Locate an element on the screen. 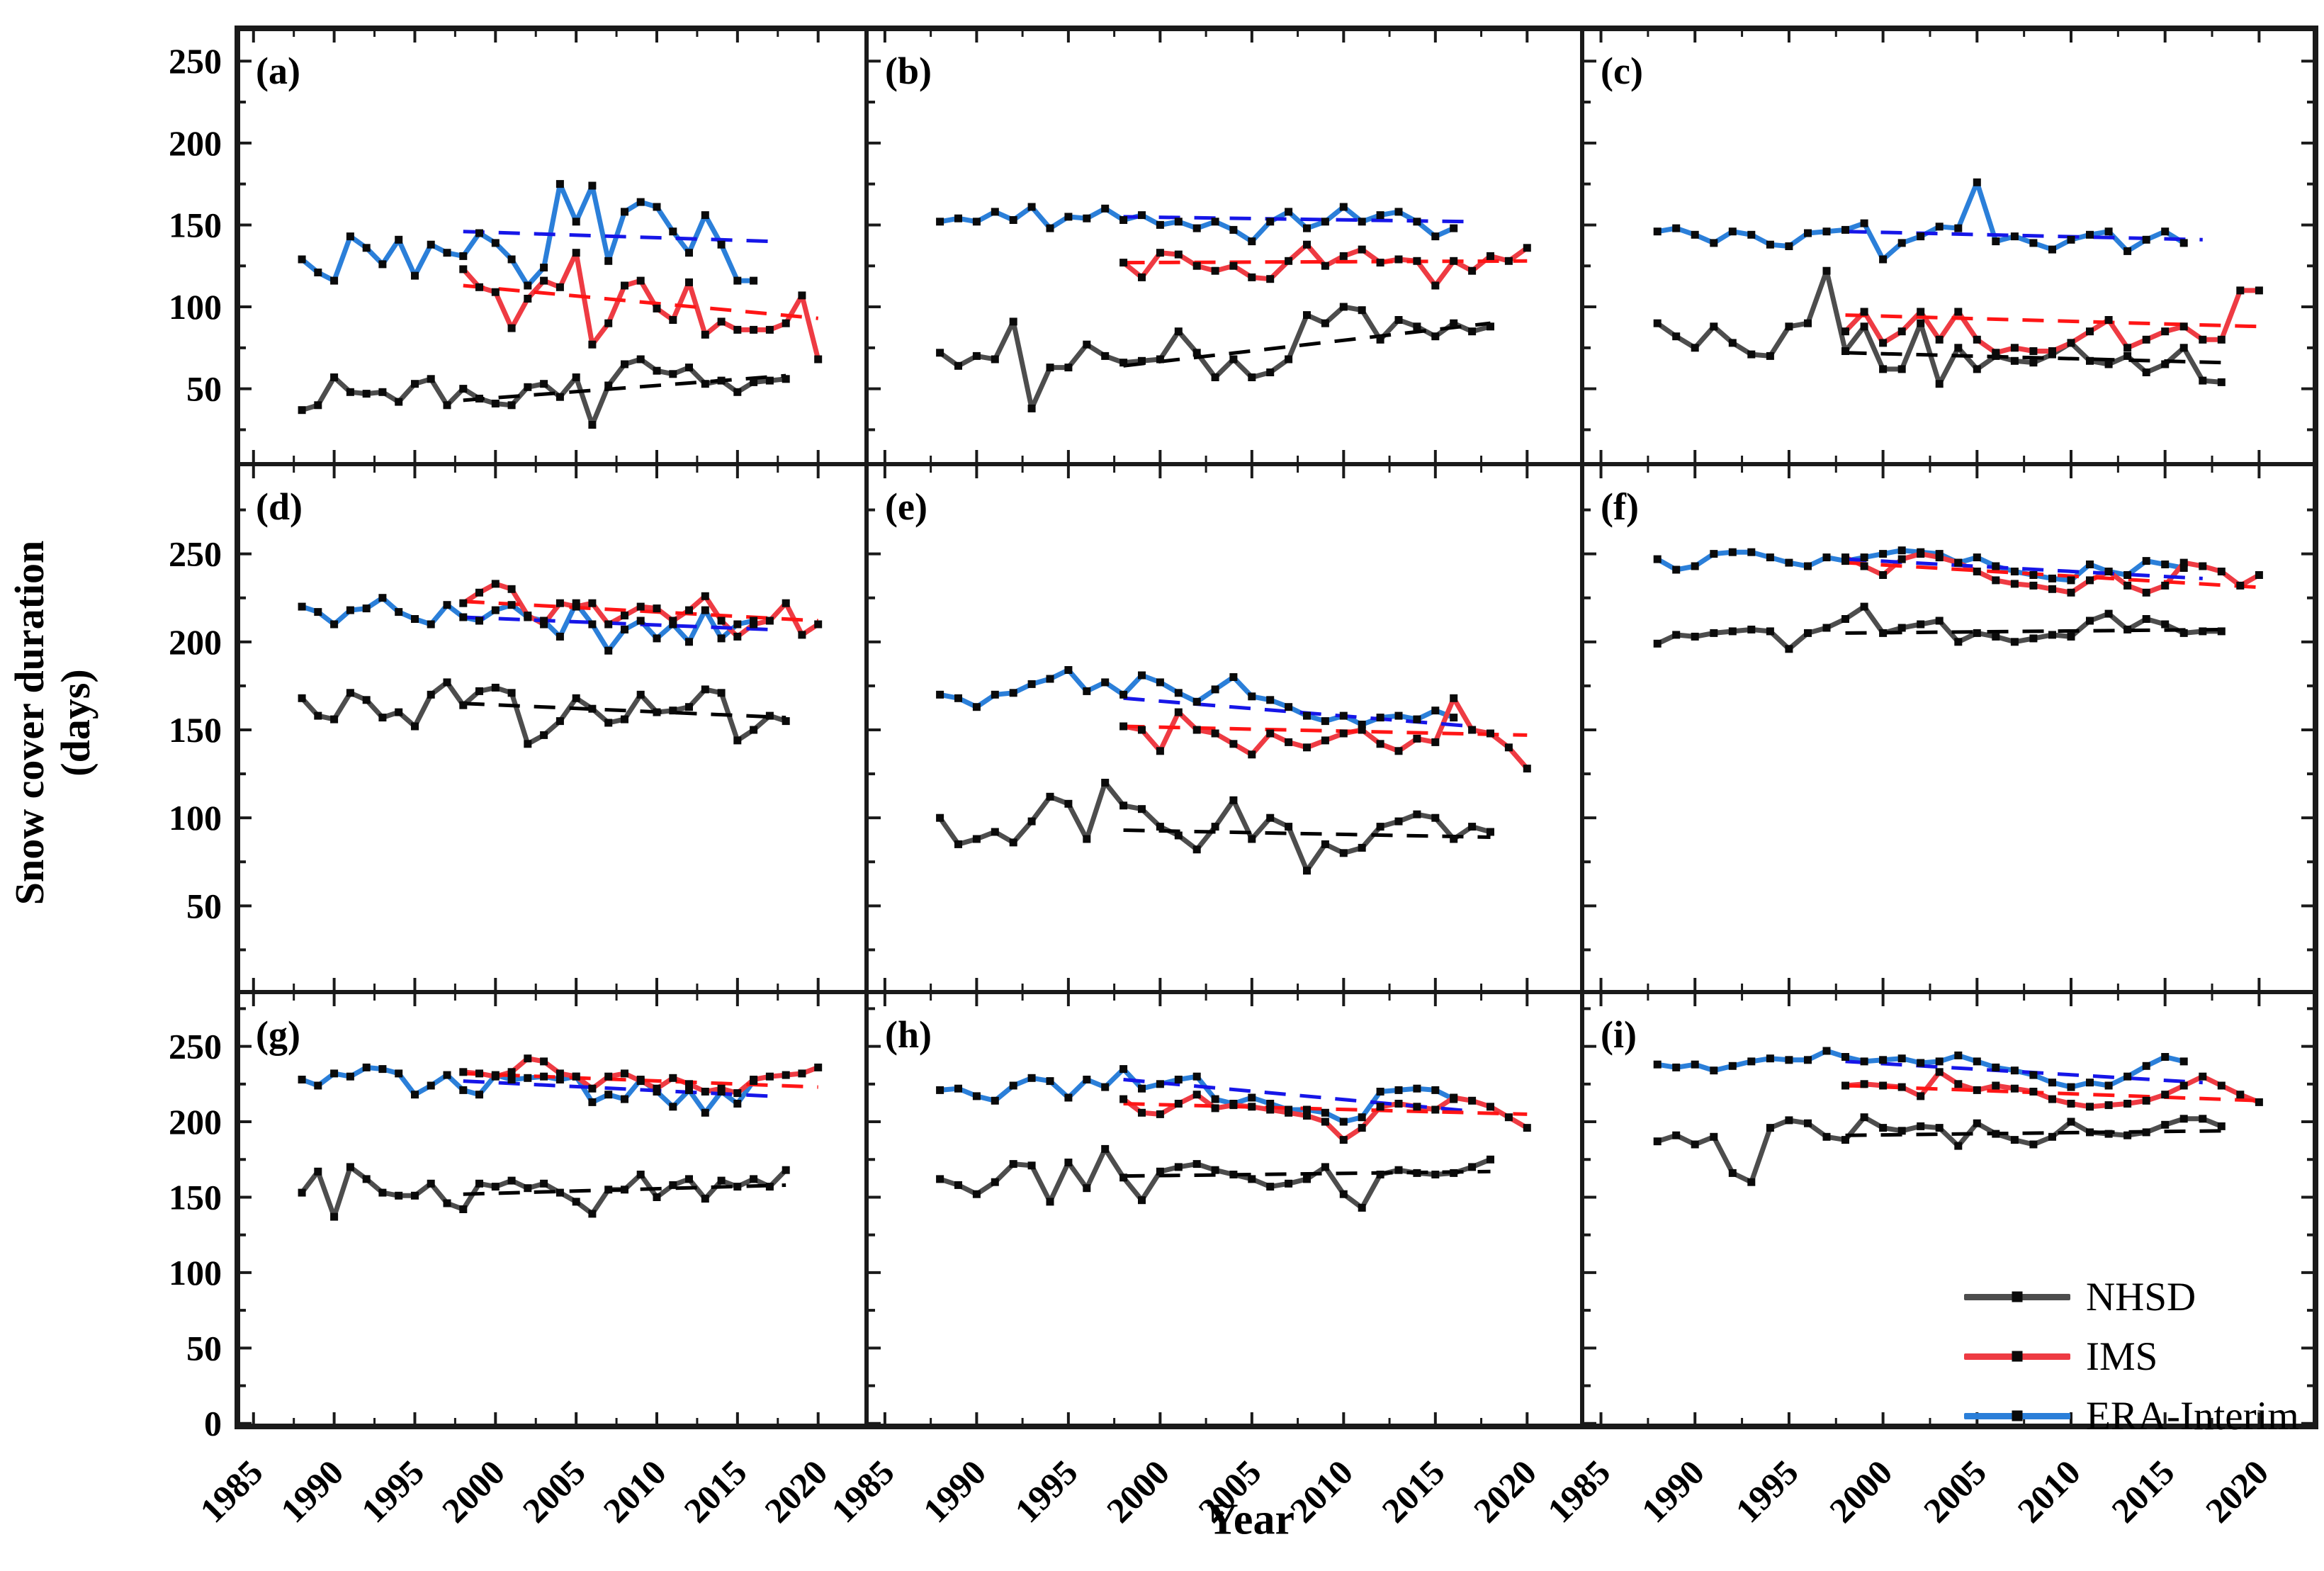  ims-trend-line is located at coordinates (640, 301).